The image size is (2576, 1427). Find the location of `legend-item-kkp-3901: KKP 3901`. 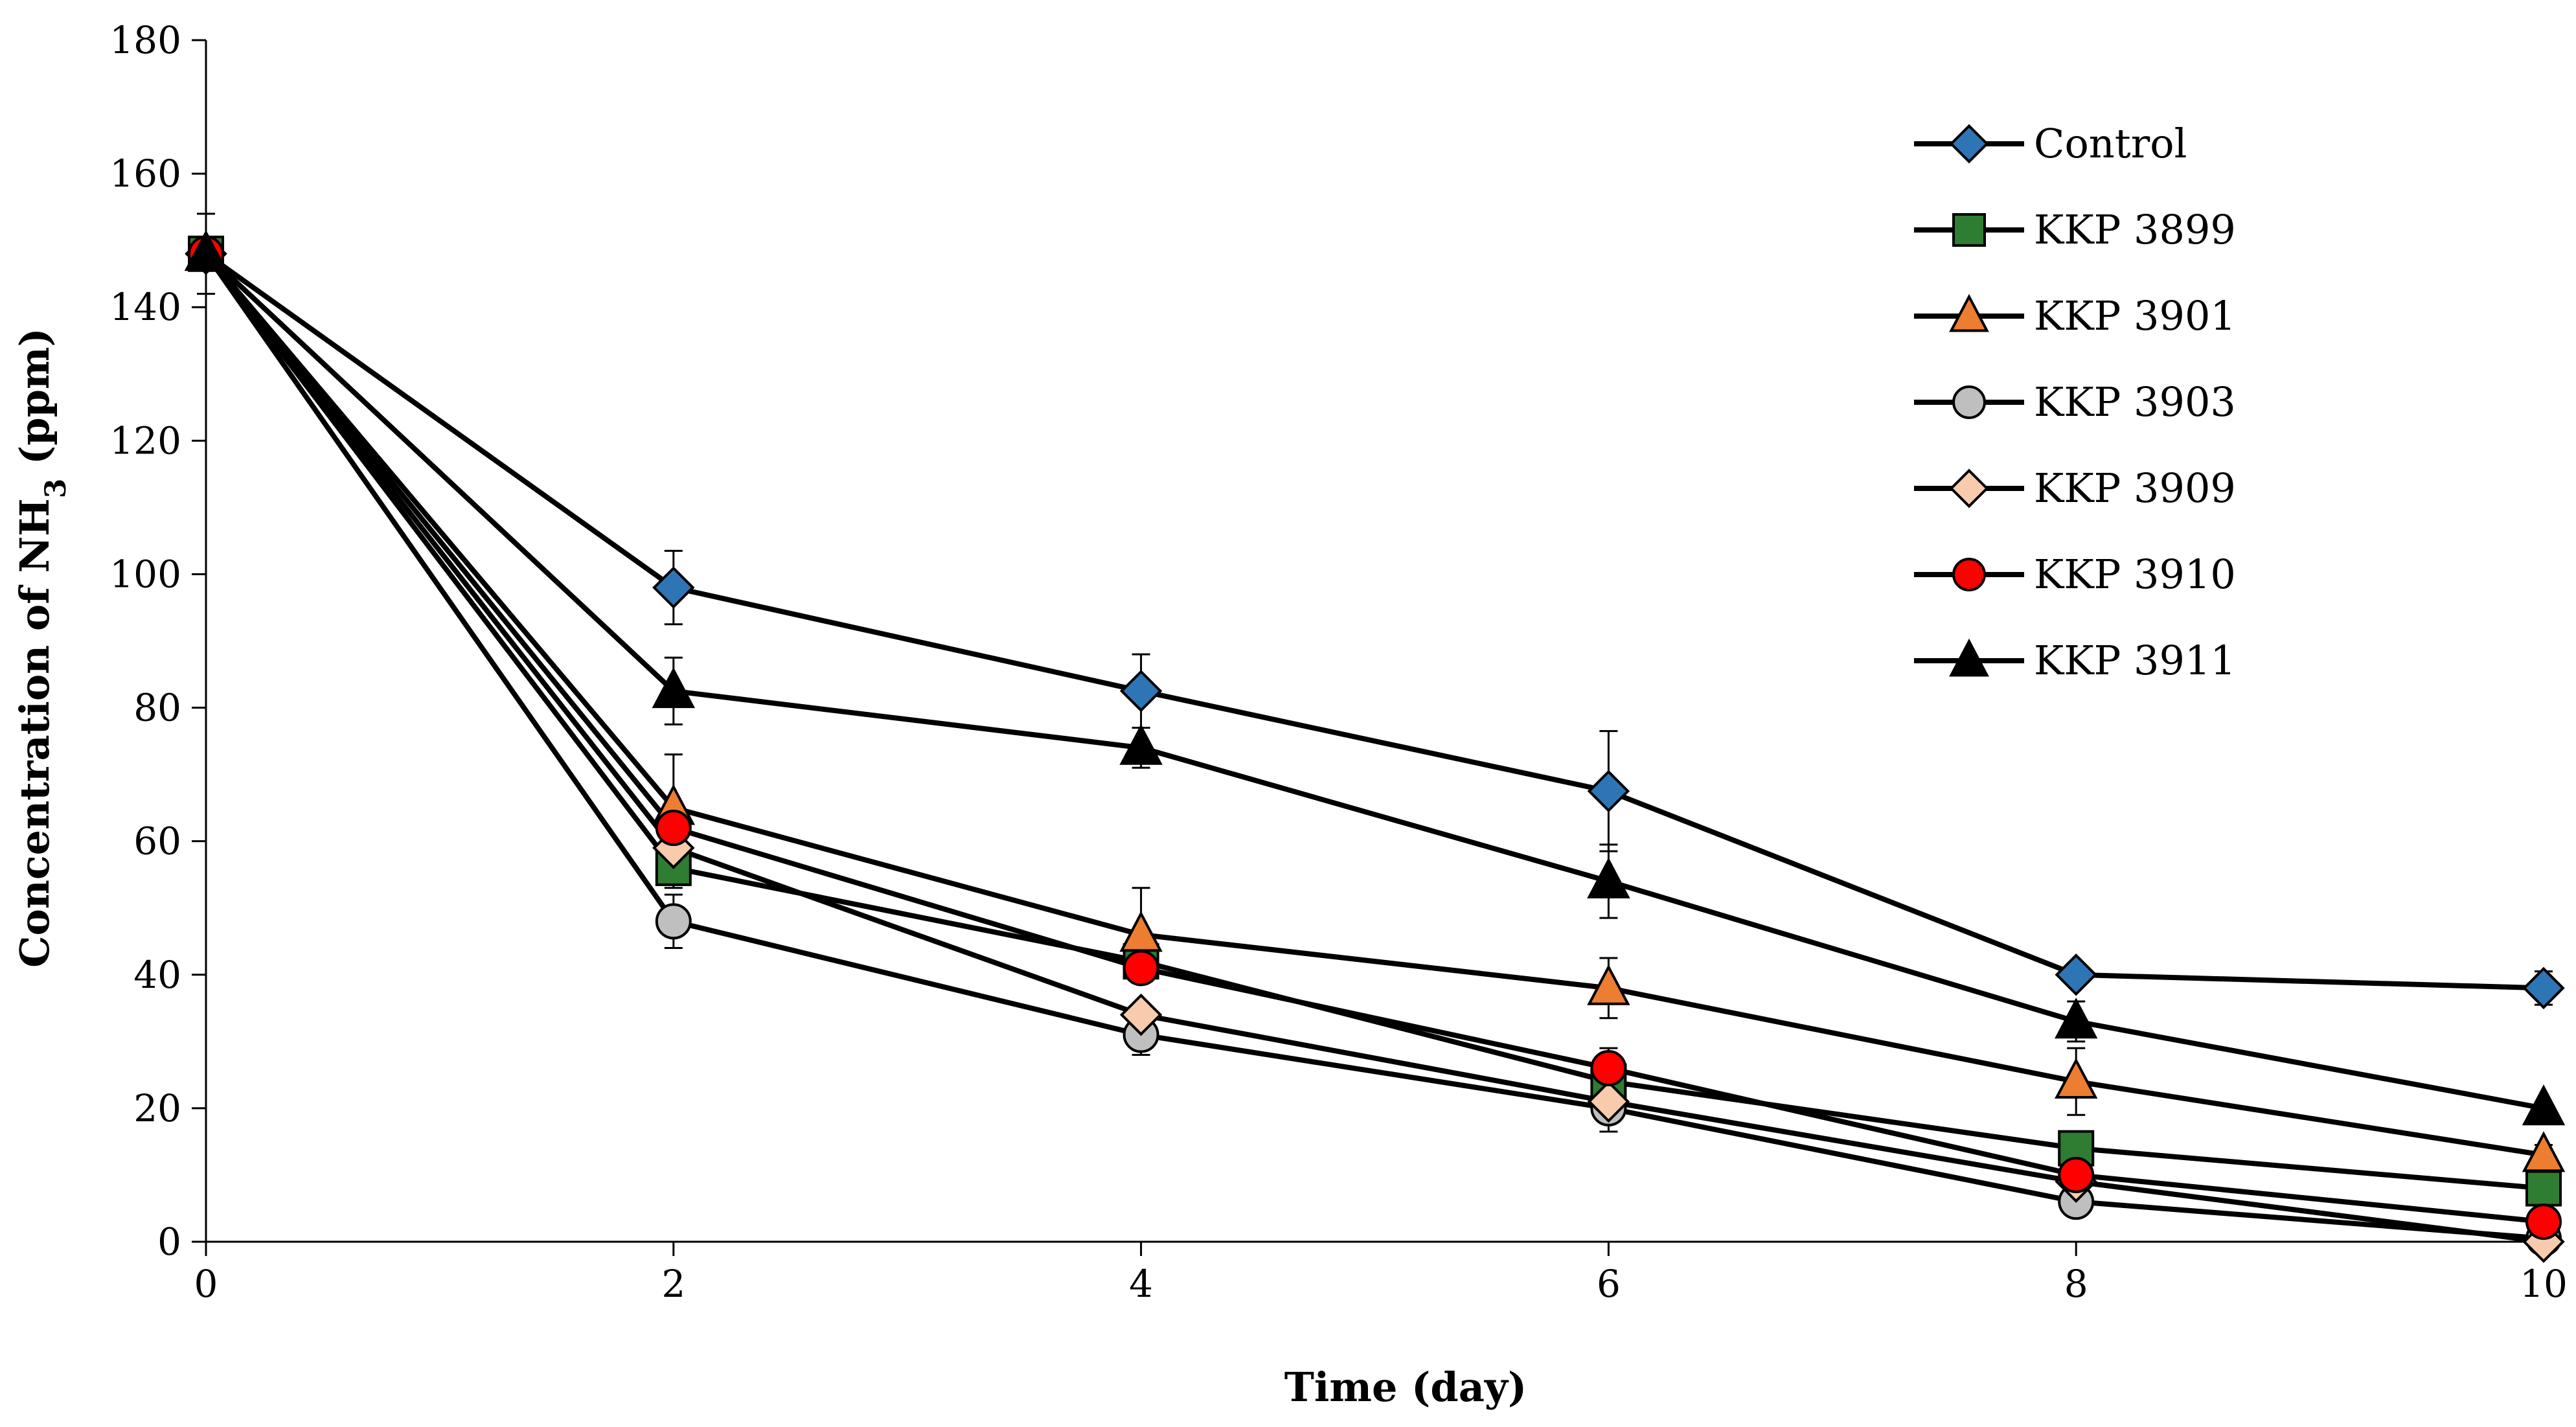

legend-item-kkp-3901: KKP 3901 is located at coordinates (2075, 316).